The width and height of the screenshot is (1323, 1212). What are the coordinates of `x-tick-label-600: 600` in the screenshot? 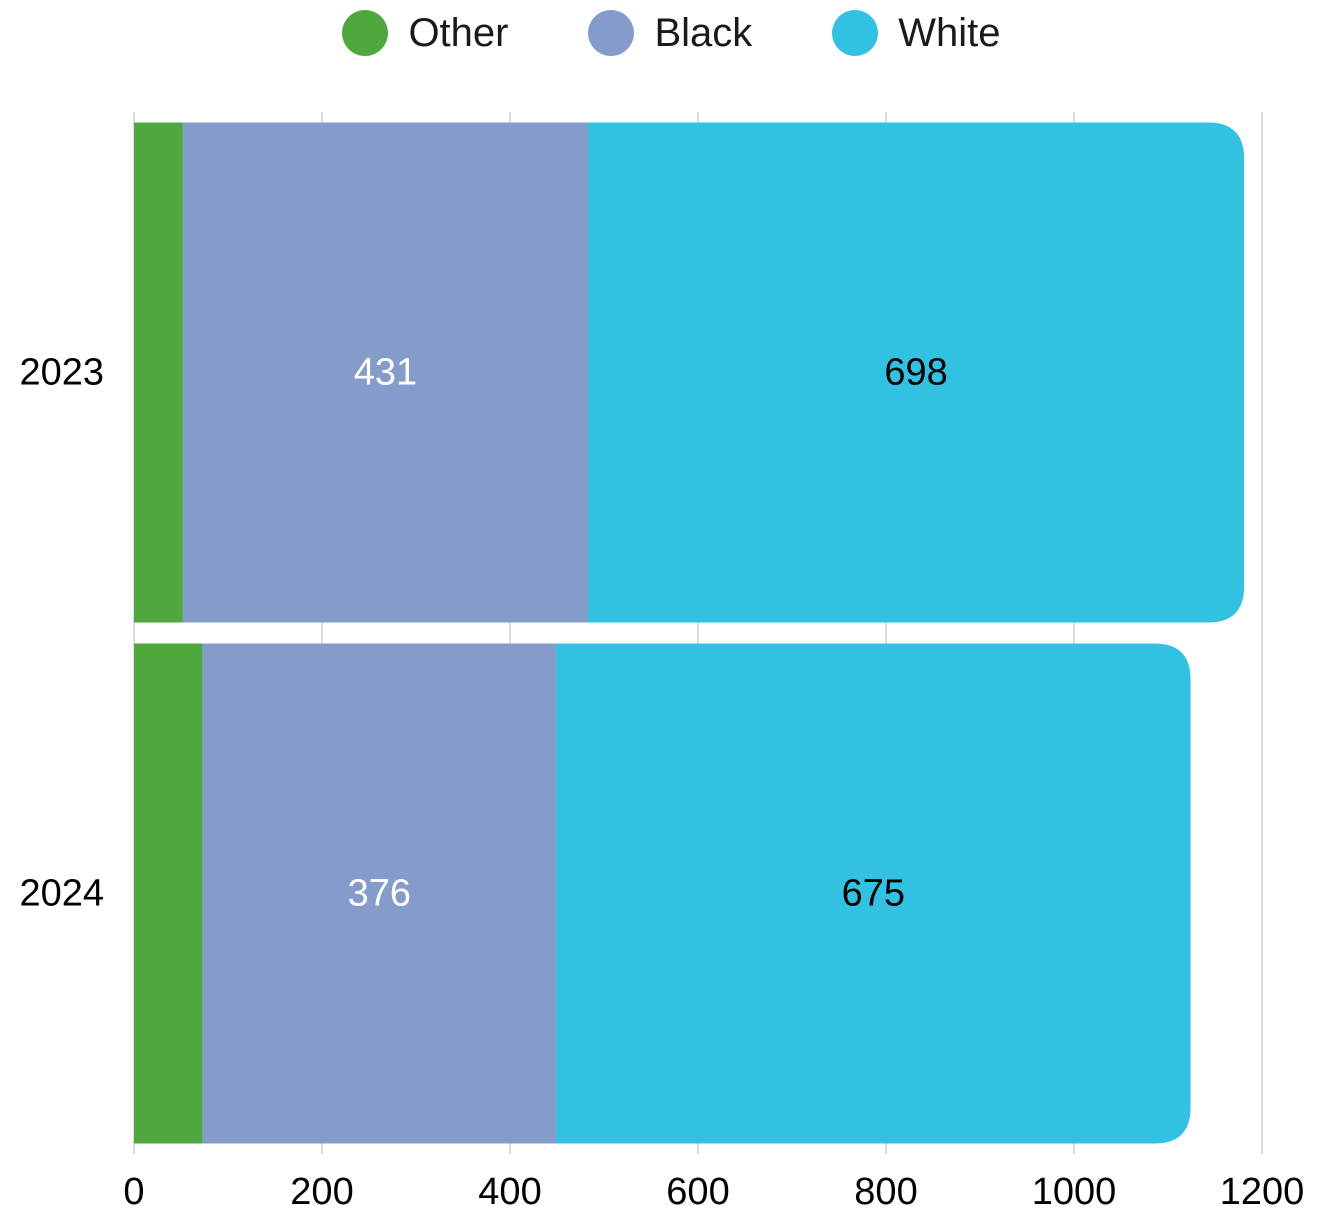 It's located at (697, 1191).